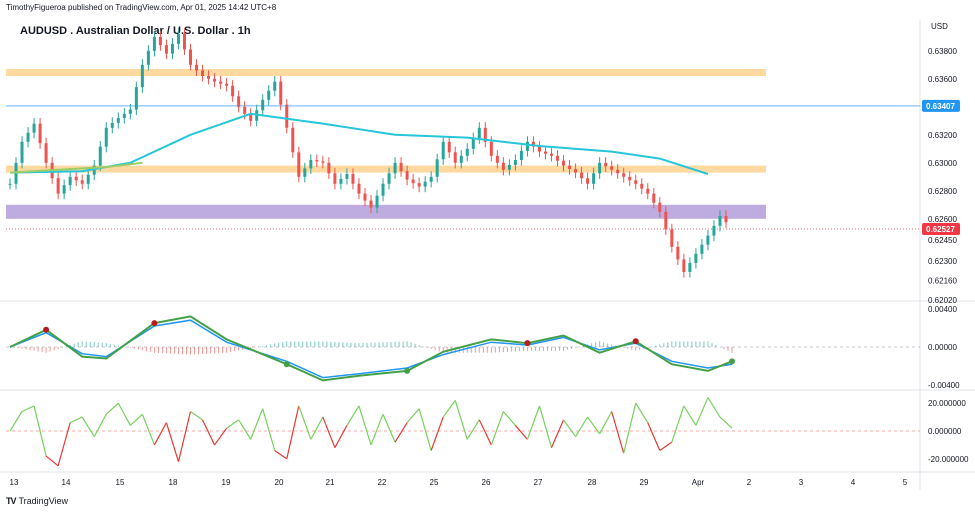 This screenshot has height=513, width=975. I want to click on time-tick-label: 13, so click(14, 482).